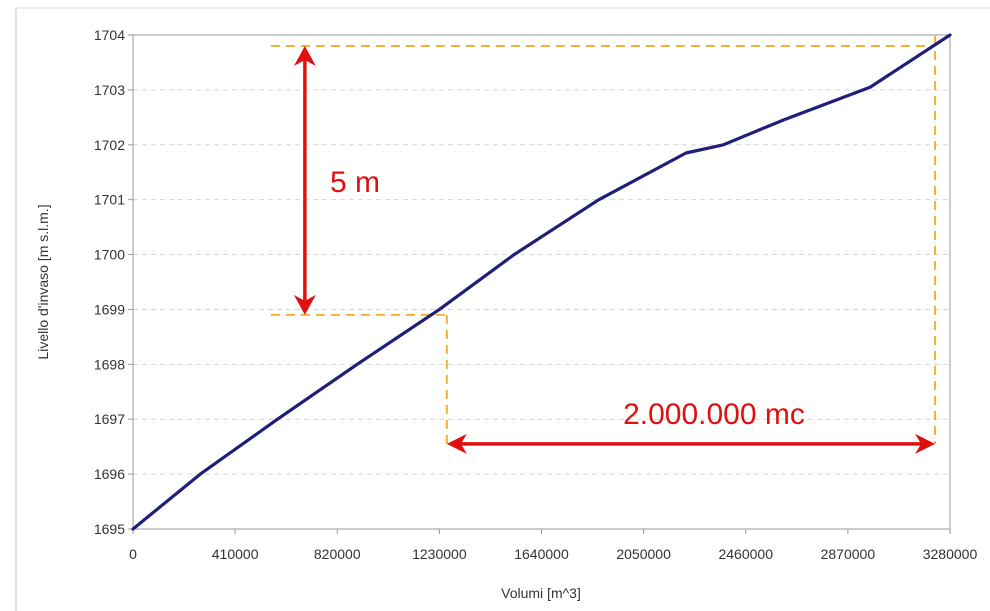 The height and width of the screenshot is (611, 990). Describe the element at coordinates (109, 282) in the screenshot. I see `y-tick-labels: 1695 1696 1697 1698 1699 1700 1701 1702 1703 1704` at that location.